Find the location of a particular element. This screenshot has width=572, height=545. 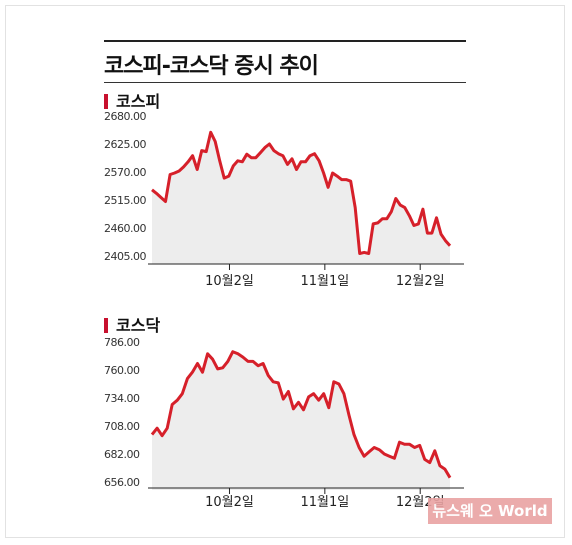

kosdaq-title: 코스닥 is located at coordinates (138, 325).